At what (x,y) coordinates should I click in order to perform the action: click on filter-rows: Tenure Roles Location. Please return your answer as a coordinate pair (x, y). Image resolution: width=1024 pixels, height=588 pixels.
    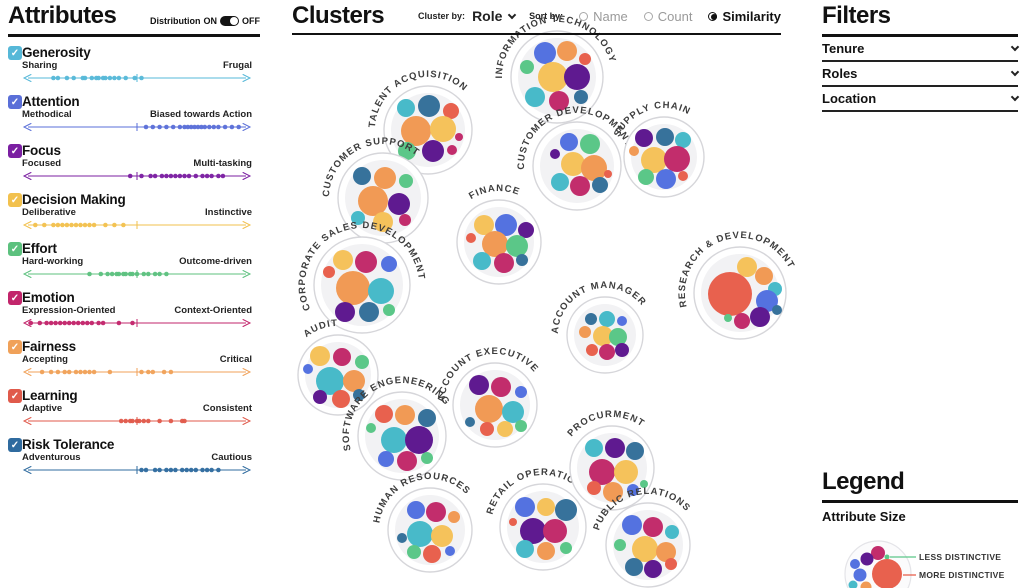
    Looking at the image, I should click on (921, 74).